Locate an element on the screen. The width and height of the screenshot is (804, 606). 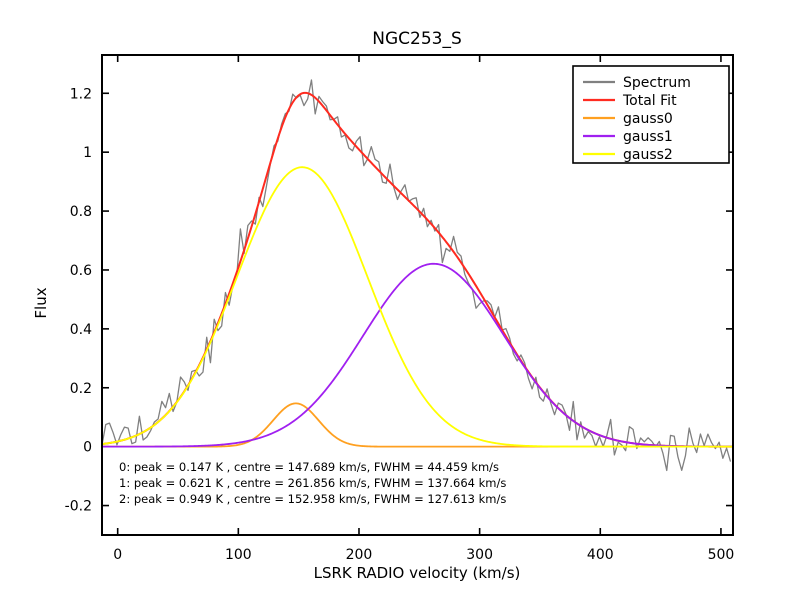
x-tick-label: 400 is located at coordinates (600, 555).